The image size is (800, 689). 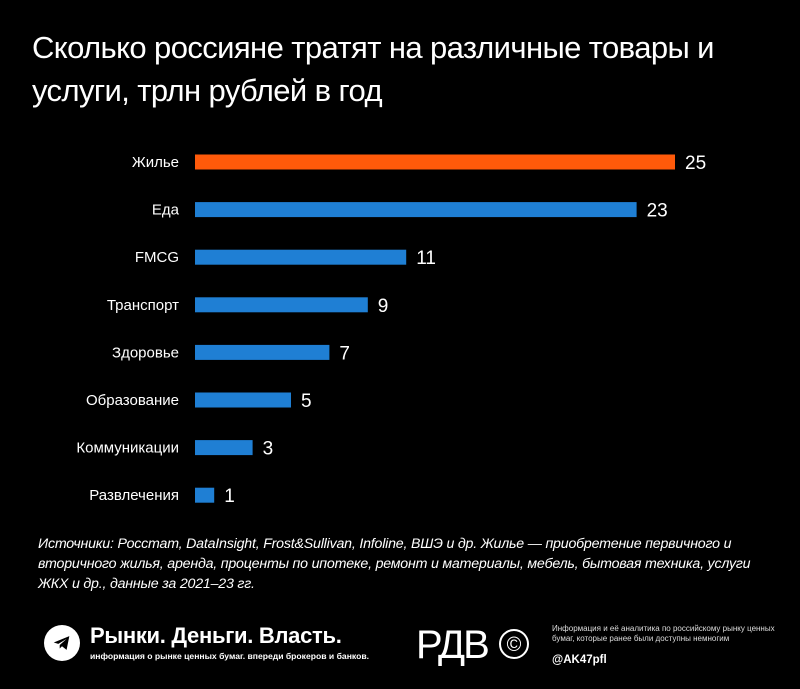 I want to click on category-label: Коммуникации, so click(x=127, y=448).